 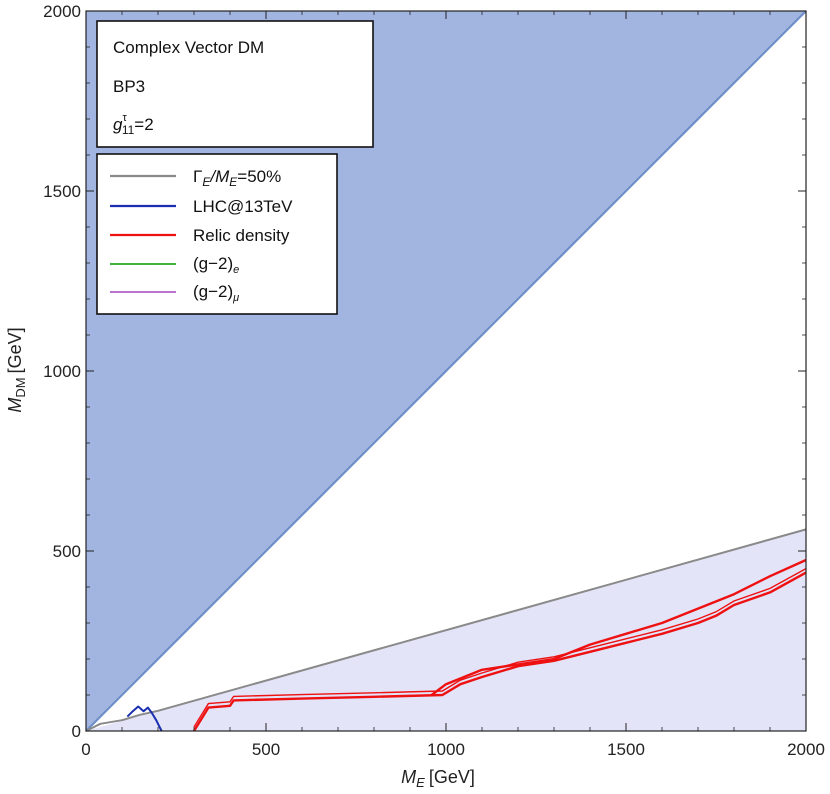 I want to click on x-tick-label-2: 1000, so click(x=446, y=749).